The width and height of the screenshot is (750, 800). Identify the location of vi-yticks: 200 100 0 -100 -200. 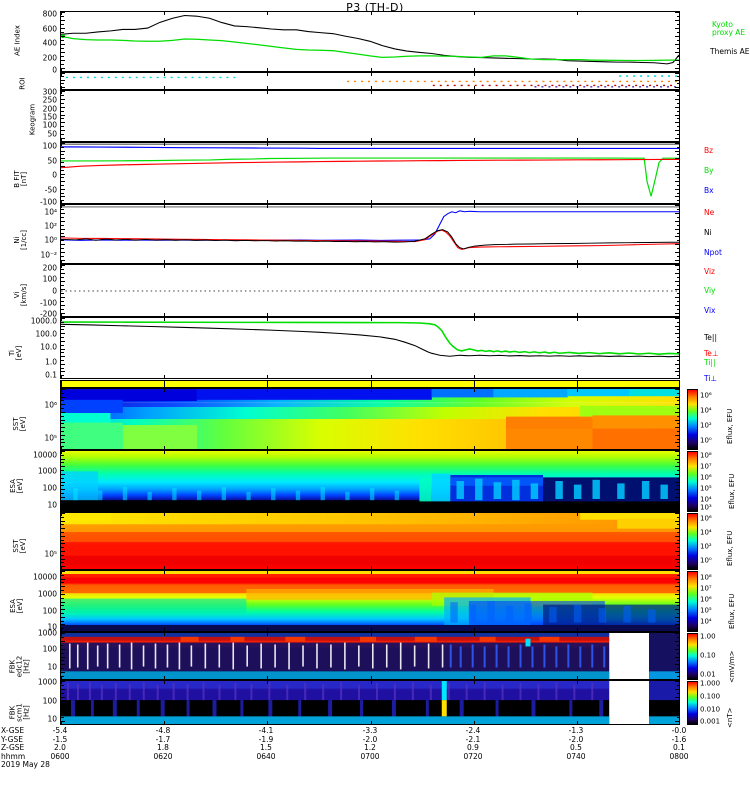
(48, 291).